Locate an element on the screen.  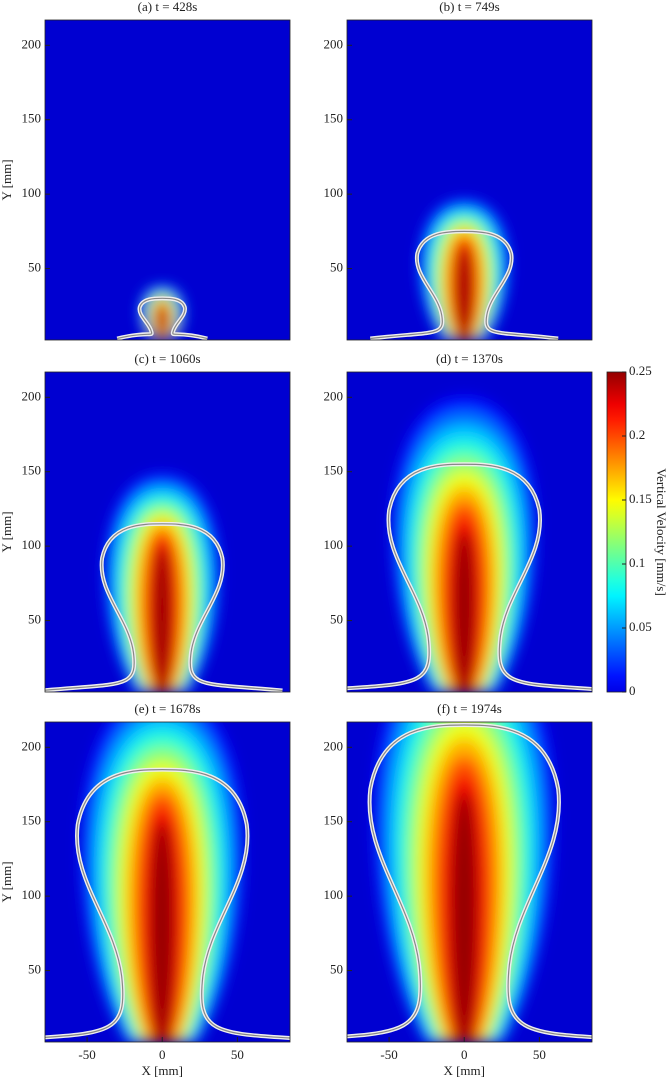
colorbar-tick-label: 0.1 is located at coordinates (637, 562).